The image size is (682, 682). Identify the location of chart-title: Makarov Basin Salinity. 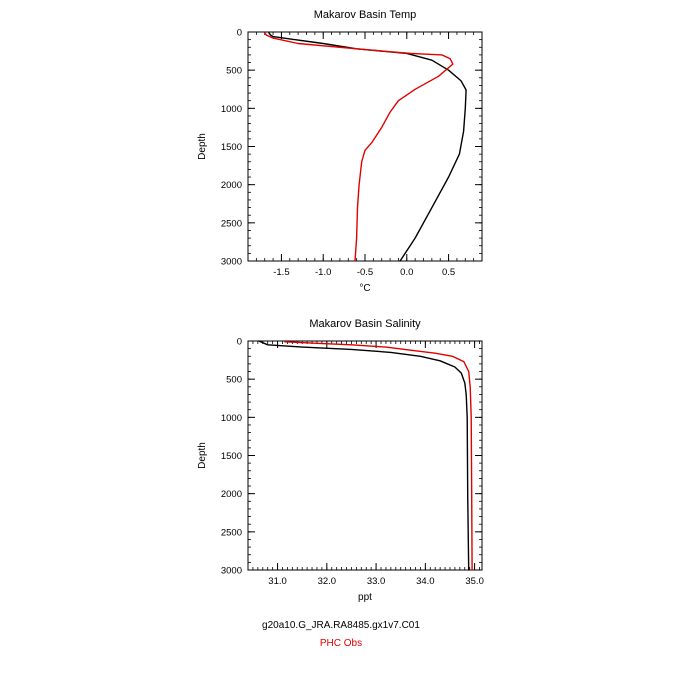
(365, 324).